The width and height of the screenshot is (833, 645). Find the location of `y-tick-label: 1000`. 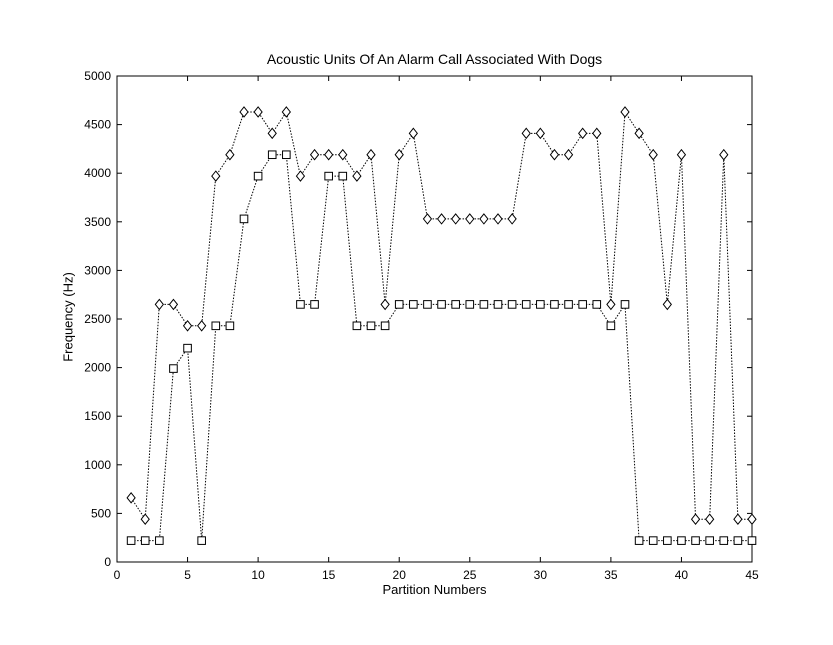

y-tick-label: 1000 is located at coordinates (97, 465).